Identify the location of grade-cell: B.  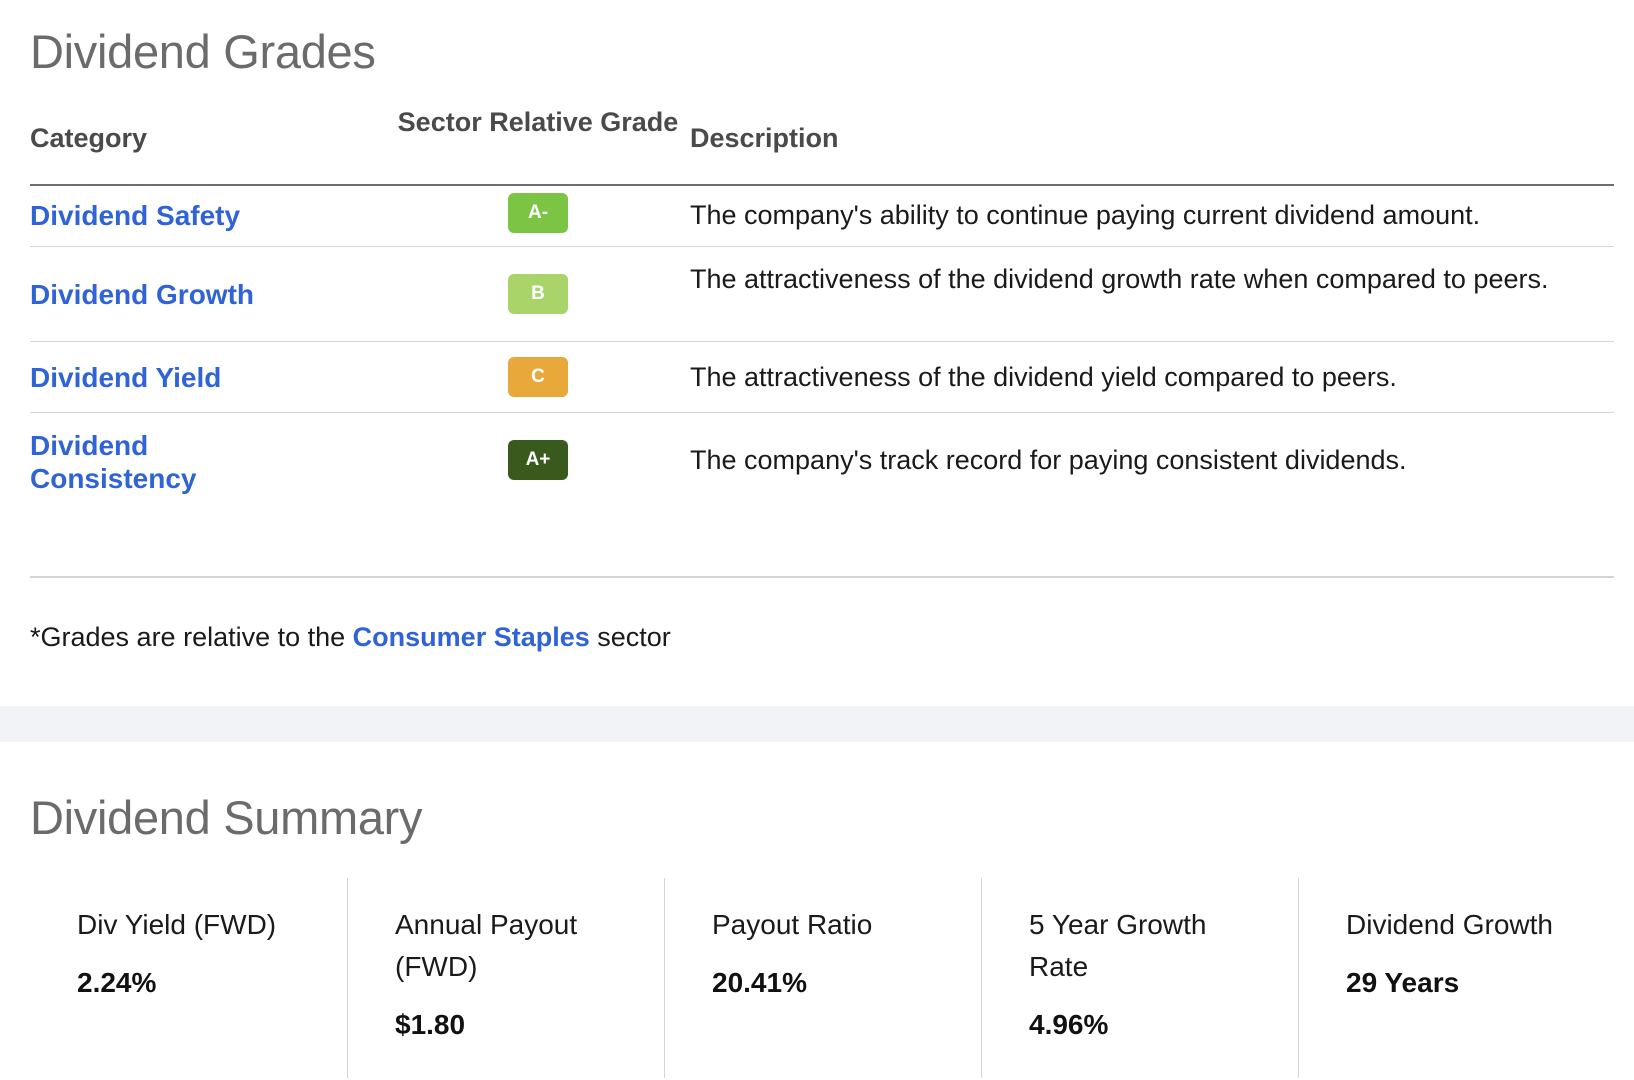
(538, 294).